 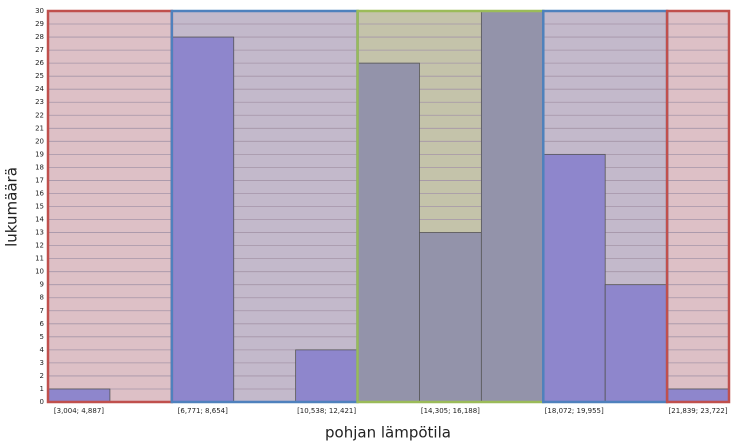 I want to click on x-tick-label: [14,305; 16,188], so click(x=450, y=411).